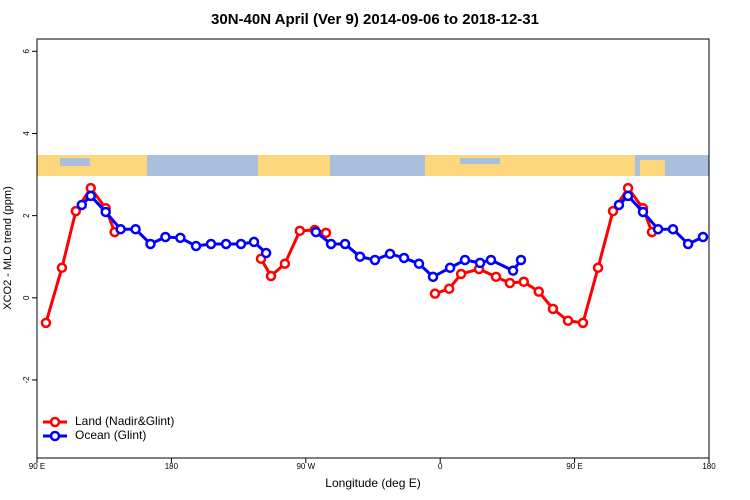 The height and width of the screenshot is (500, 750). What do you see at coordinates (372, 483) in the screenshot?
I see `x-axis-label: Longitude (deg E)` at bounding box center [372, 483].